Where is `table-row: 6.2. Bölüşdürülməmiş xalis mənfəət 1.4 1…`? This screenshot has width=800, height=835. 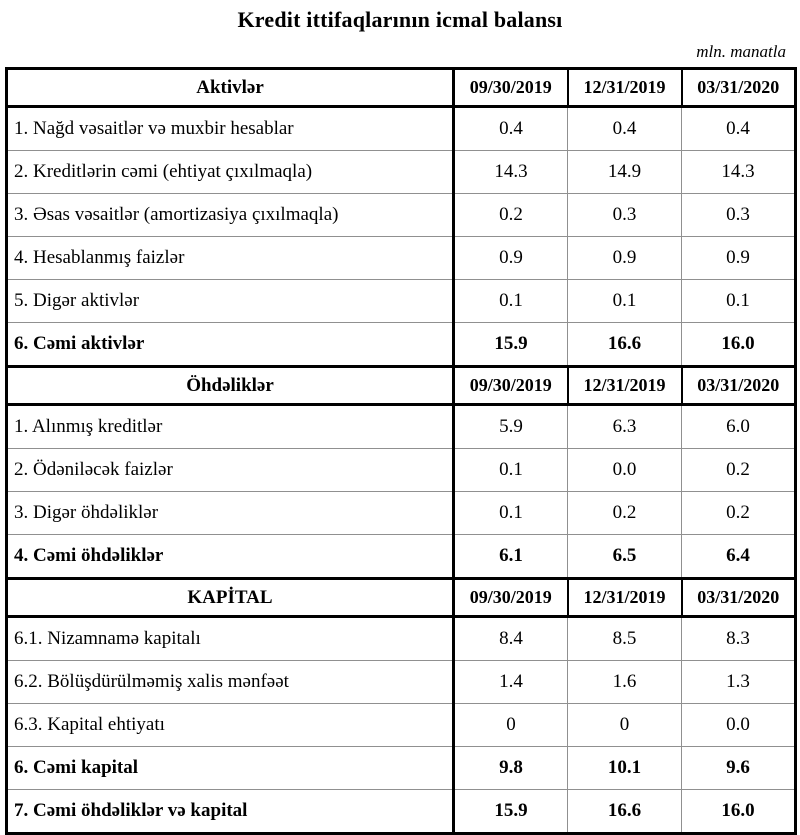
table-row: 6.2. Bölüşdürülməmiş xalis mənfəət 1.4 1… is located at coordinates (401, 682).